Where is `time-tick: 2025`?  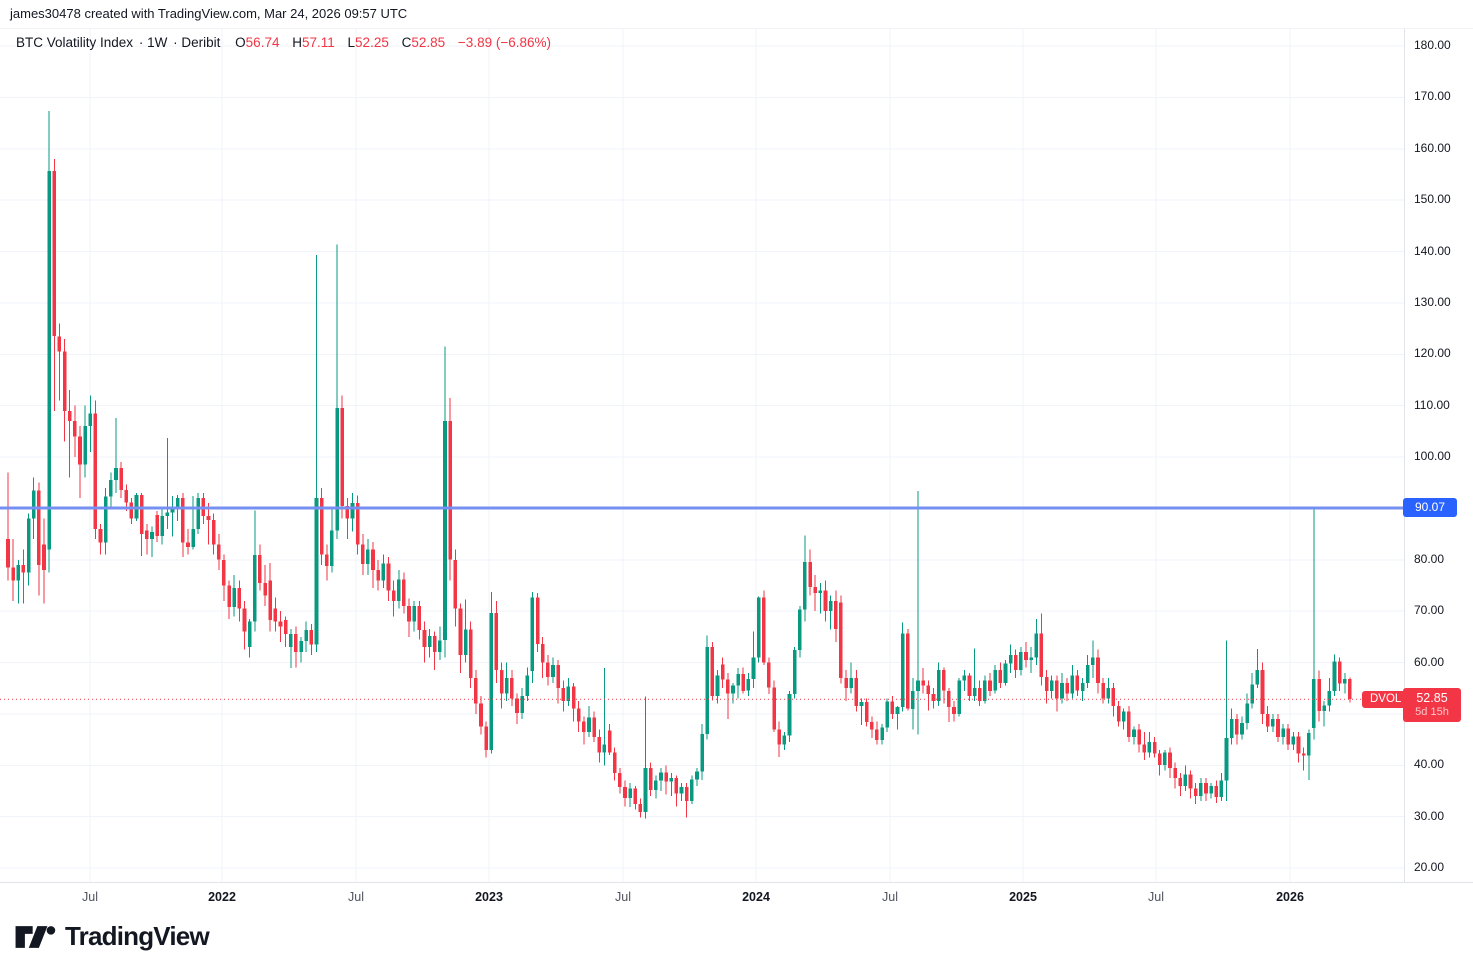 time-tick: 2025 is located at coordinates (1023, 897).